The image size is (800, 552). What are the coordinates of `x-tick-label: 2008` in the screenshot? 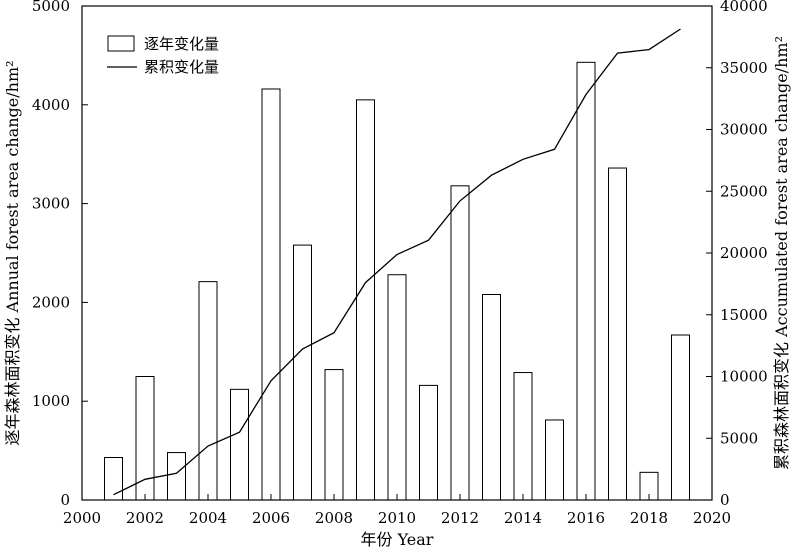 It's located at (334, 518).